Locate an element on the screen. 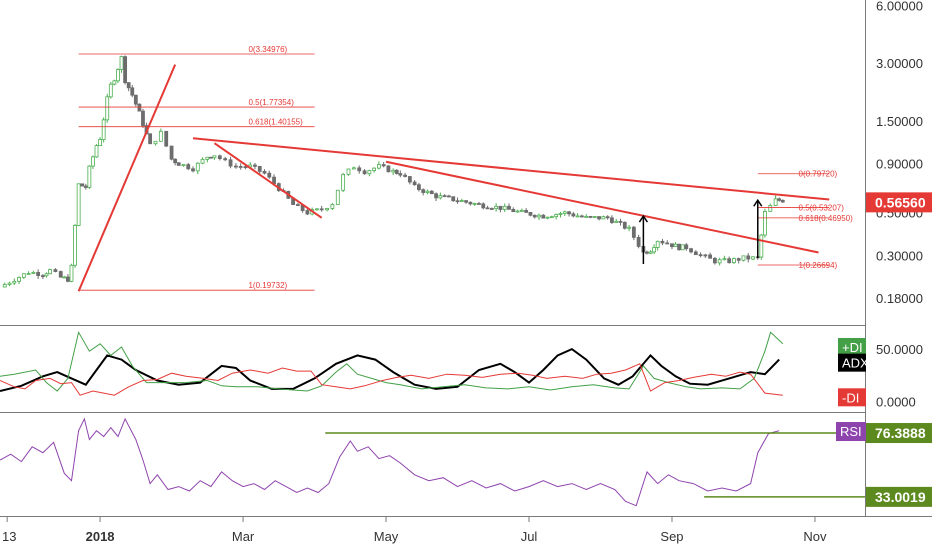 Image resolution: width=932 pixels, height=550 pixels. rsi-level-tag is located at coordinates (899, 496).